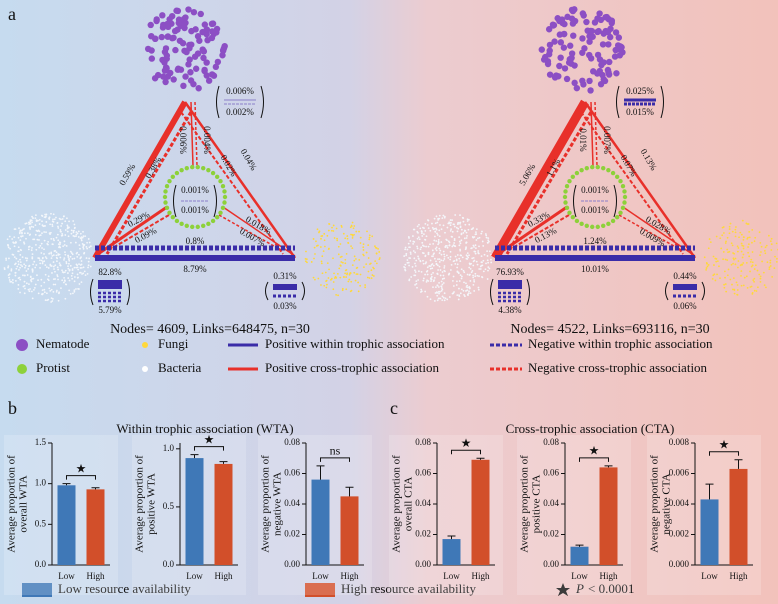 Image resolution: width=778 pixels, height=604 pixels. Describe the element at coordinates (615, 201) in the screenshot. I see `bracket` at that location.